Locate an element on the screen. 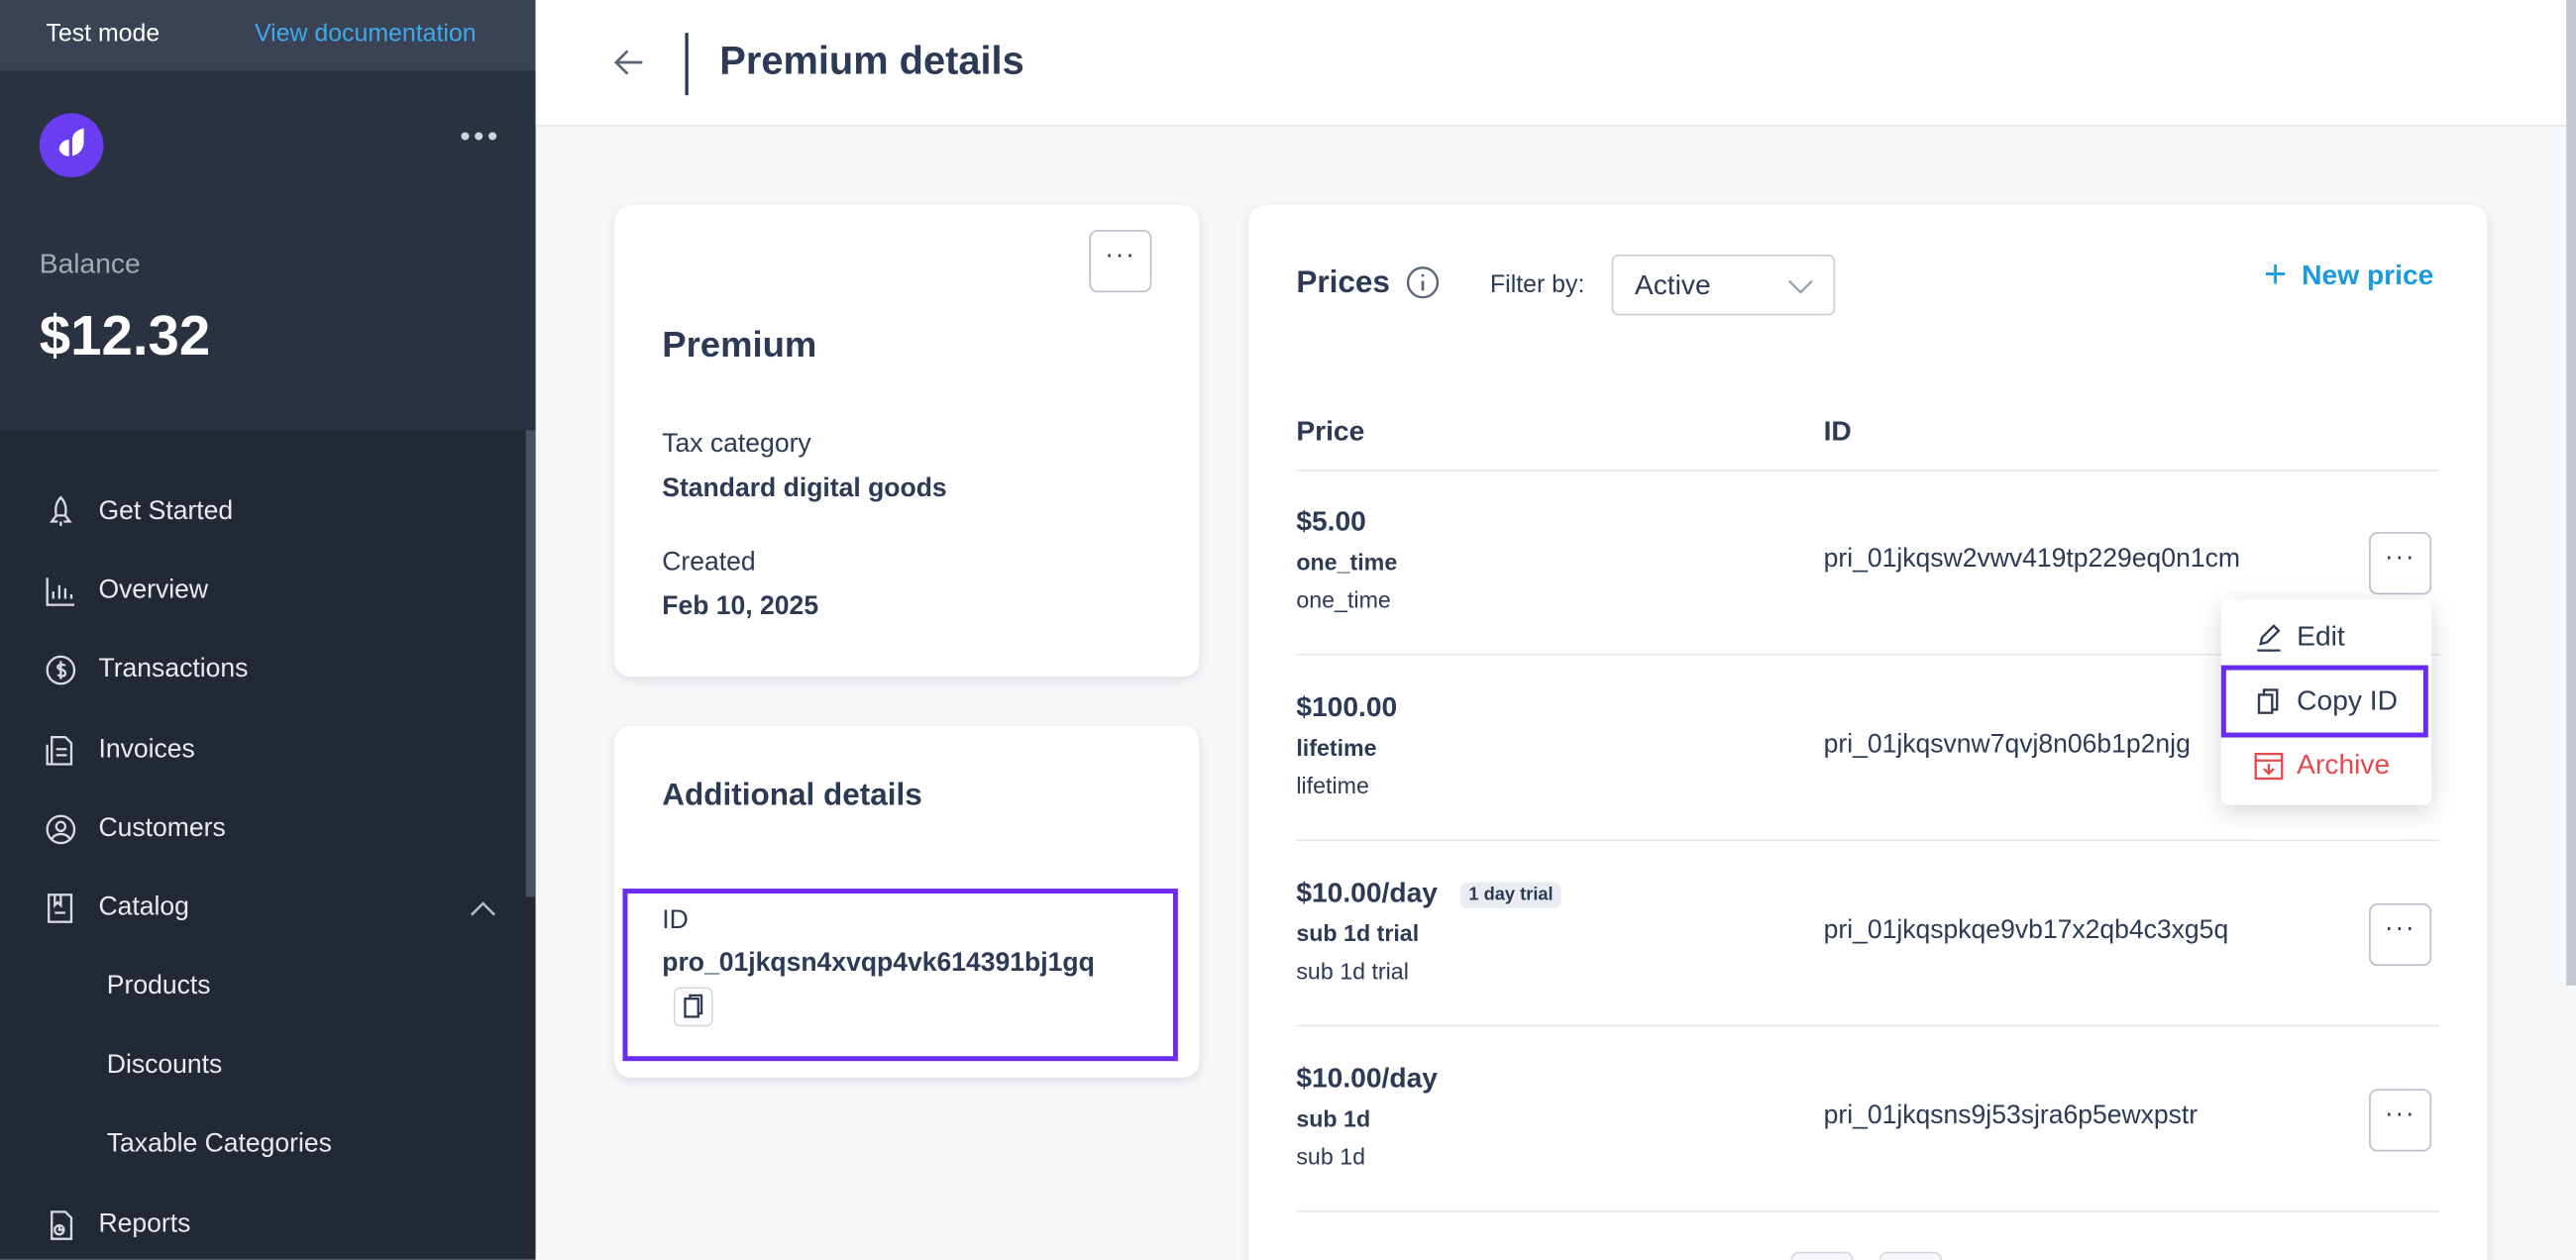 This screenshot has width=2576, height=1260. price-id: pri_01jkqsns9j53sjra6p5ewxpstr is located at coordinates (2011, 1116).